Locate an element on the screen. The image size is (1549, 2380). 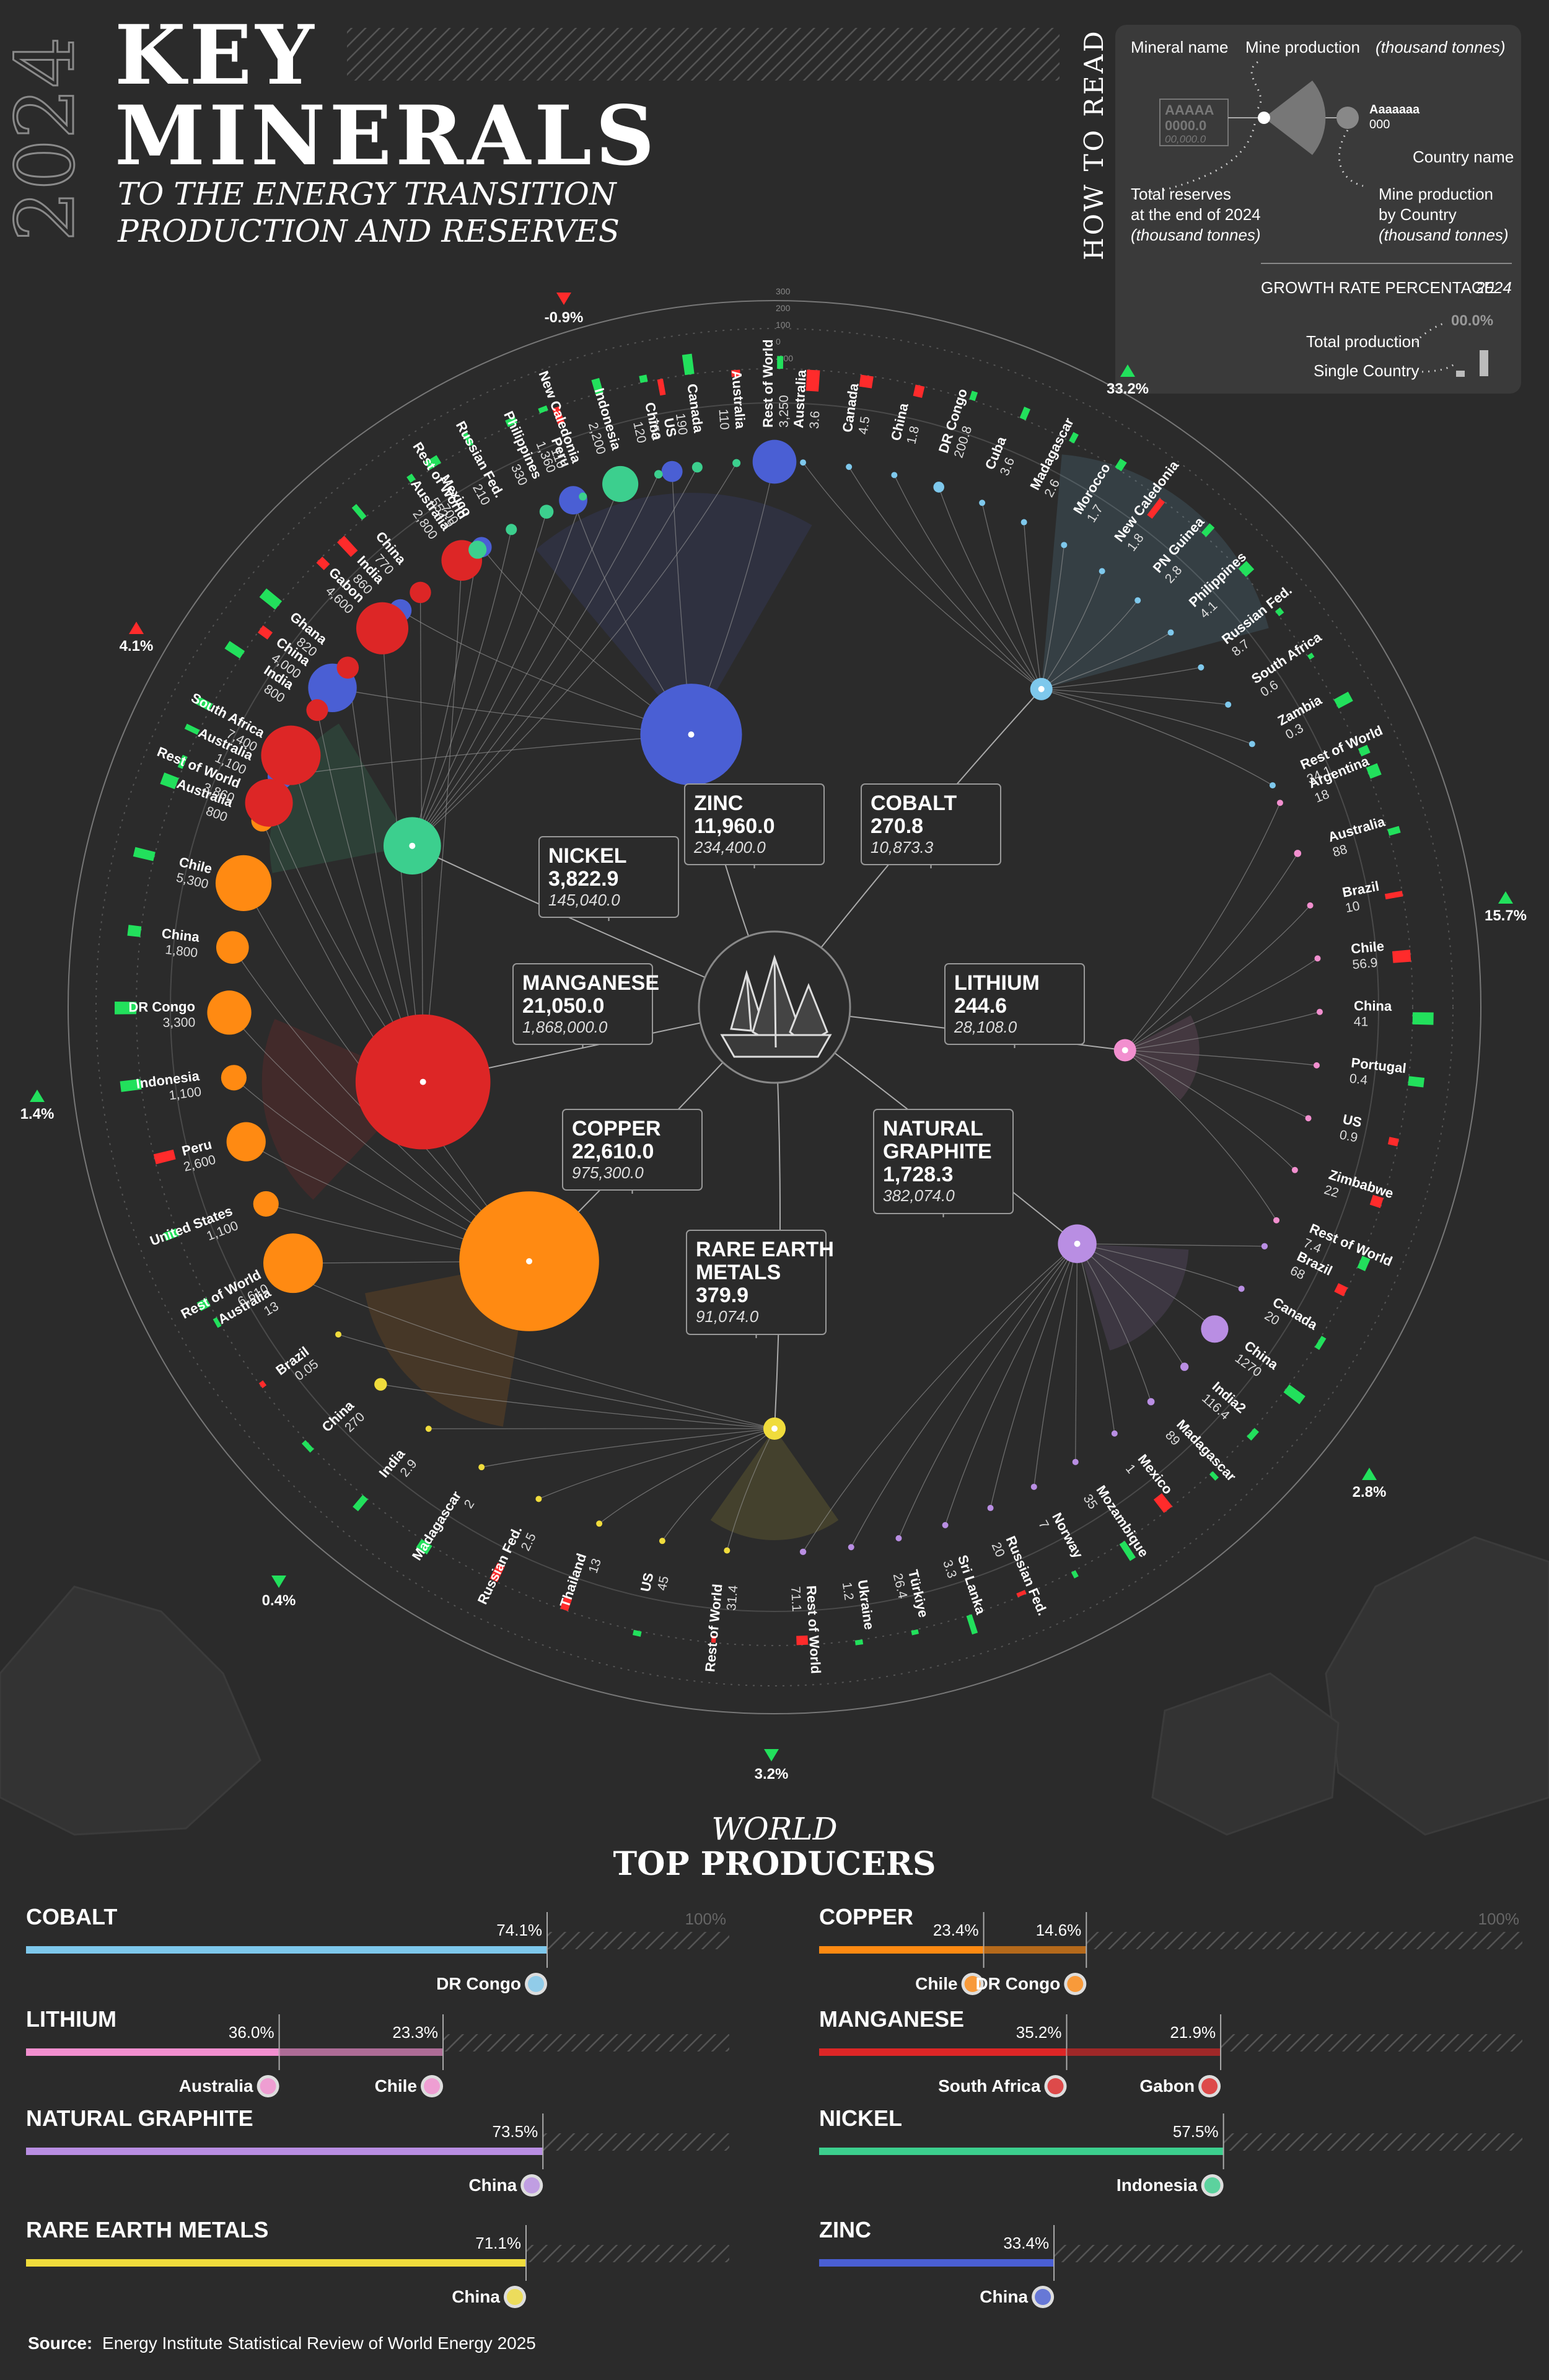
flag-dr-congo-icon-inner is located at coordinates (536, 1984).